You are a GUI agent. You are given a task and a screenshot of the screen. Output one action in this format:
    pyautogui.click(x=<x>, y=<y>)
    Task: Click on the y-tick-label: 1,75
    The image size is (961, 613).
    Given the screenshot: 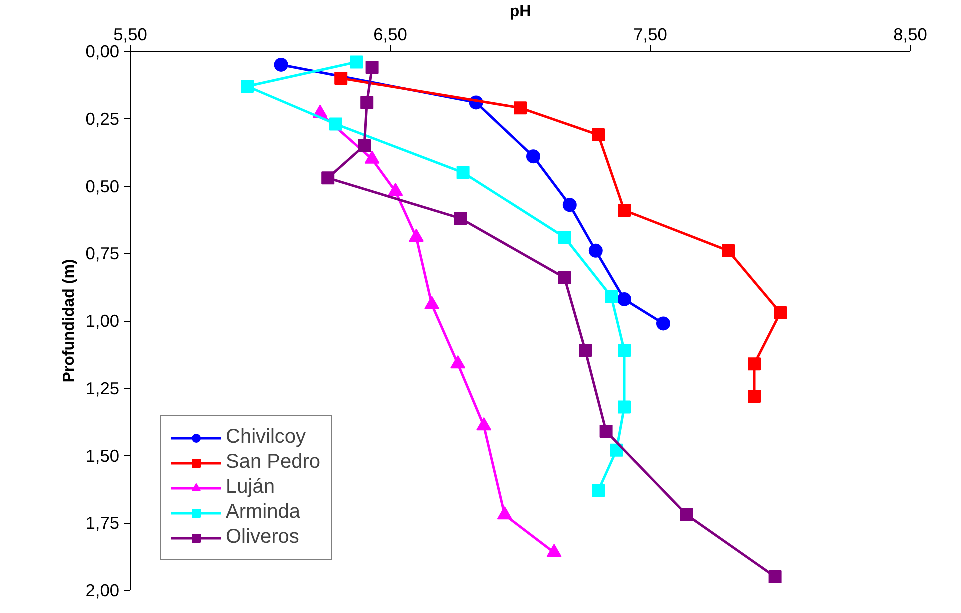 What is the action you would take?
    pyautogui.click(x=103, y=523)
    